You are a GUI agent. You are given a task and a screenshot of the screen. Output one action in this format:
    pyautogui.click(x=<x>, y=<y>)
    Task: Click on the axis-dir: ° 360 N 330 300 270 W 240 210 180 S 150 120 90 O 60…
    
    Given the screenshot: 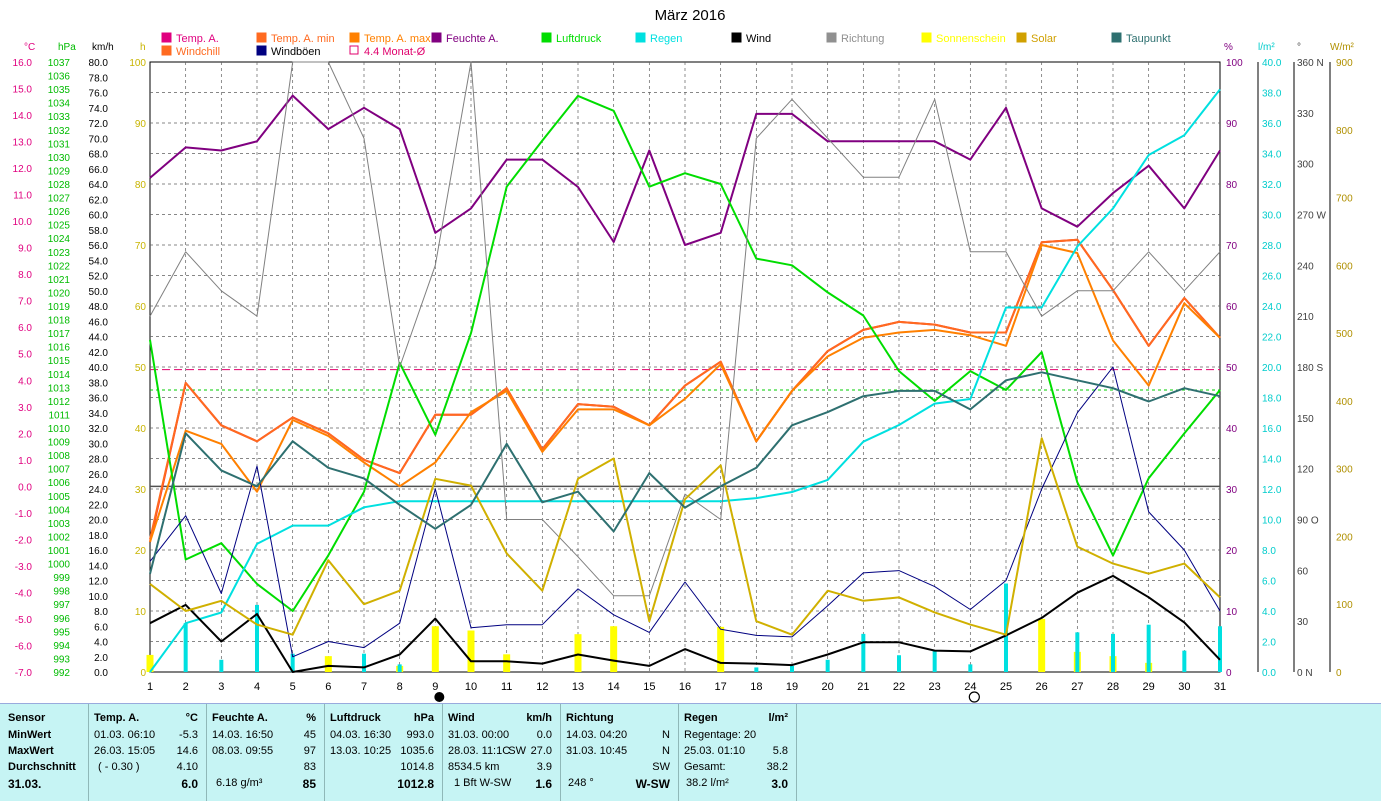 What is the action you would take?
    pyautogui.click(x=1311, y=360)
    